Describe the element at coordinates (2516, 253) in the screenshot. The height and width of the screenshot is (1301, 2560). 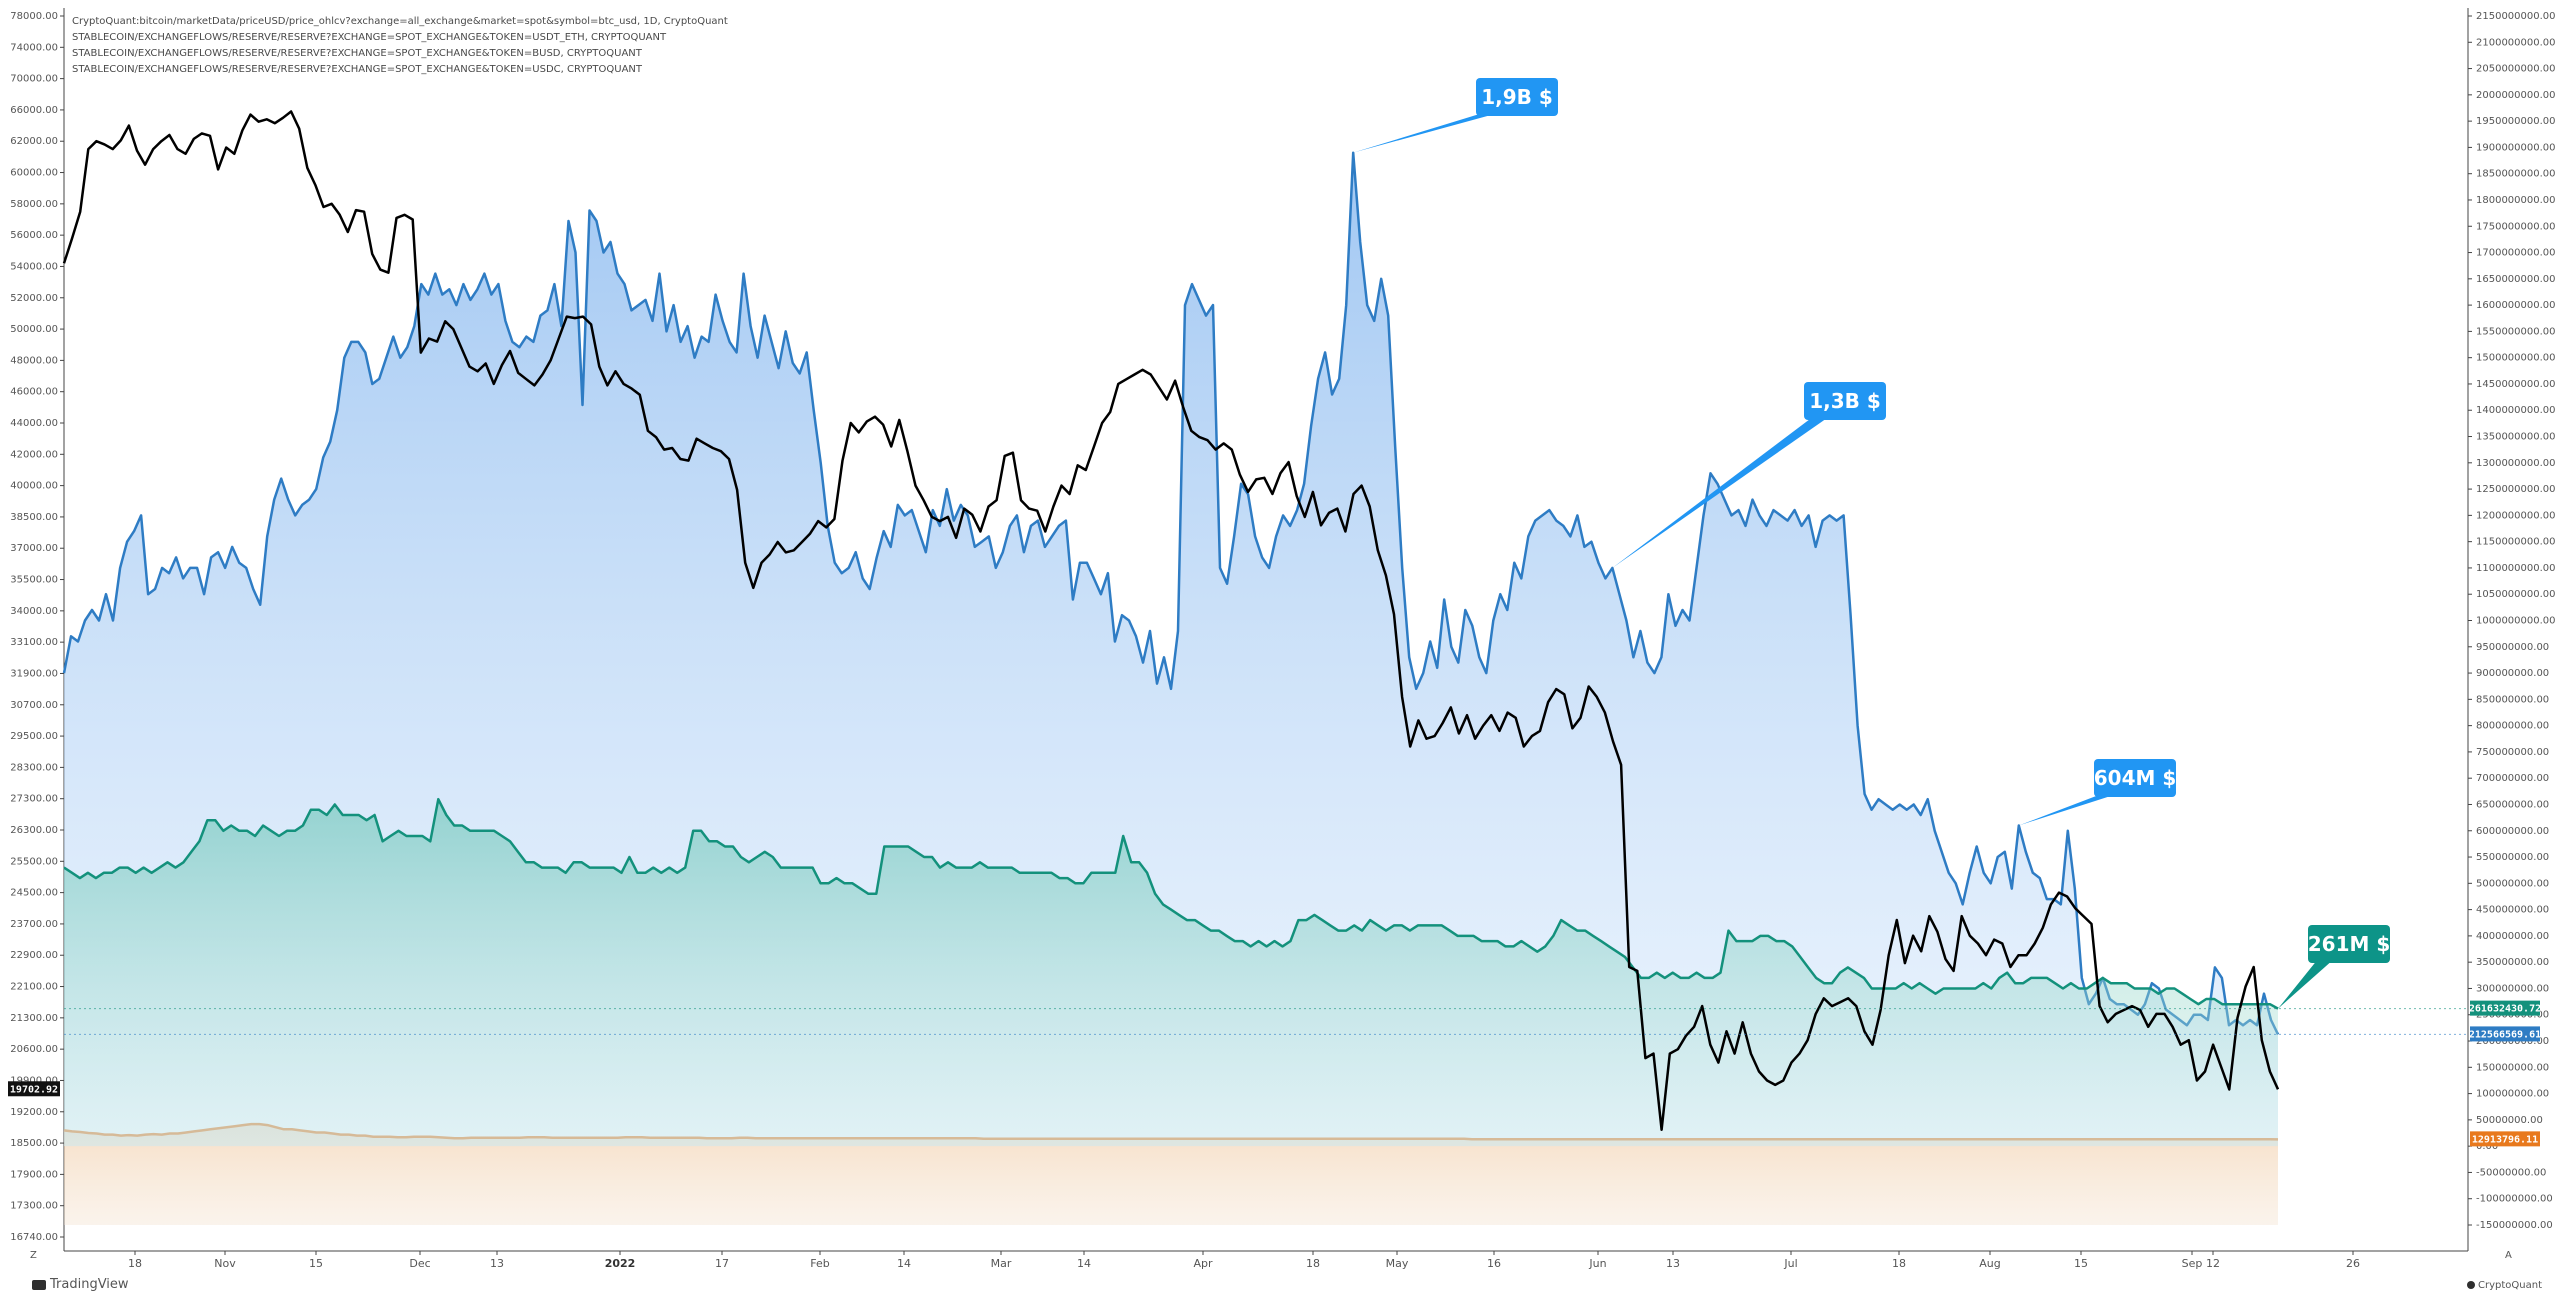
I see `right-tick-label: 1700000000.00` at that location.